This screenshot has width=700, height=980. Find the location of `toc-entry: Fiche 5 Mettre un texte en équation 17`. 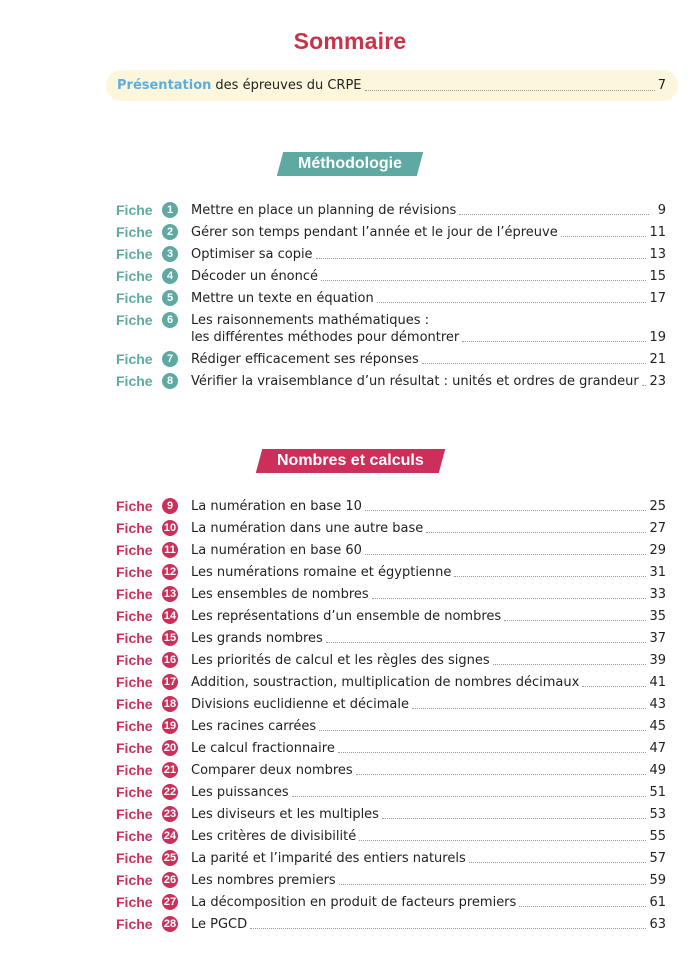

toc-entry: Fiche 5 Mettre un texte en équation 17 is located at coordinates (391, 298).